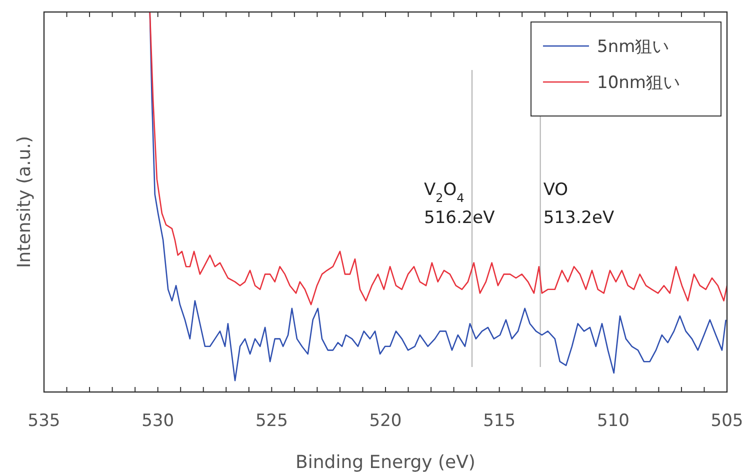  What do you see at coordinates (578, 204) in the screenshot?
I see `ref-line-label: VO 513.2eV` at bounding box center [578, 204].